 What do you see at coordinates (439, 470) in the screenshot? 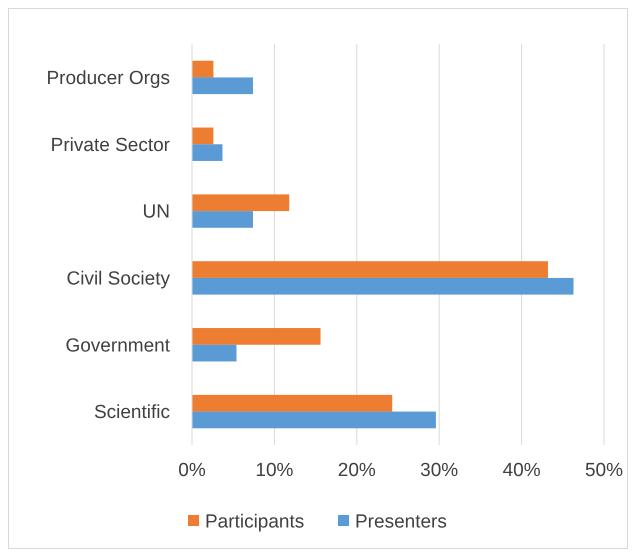
I see `x-tick-label: 30%` at bounding box center [439, 470].